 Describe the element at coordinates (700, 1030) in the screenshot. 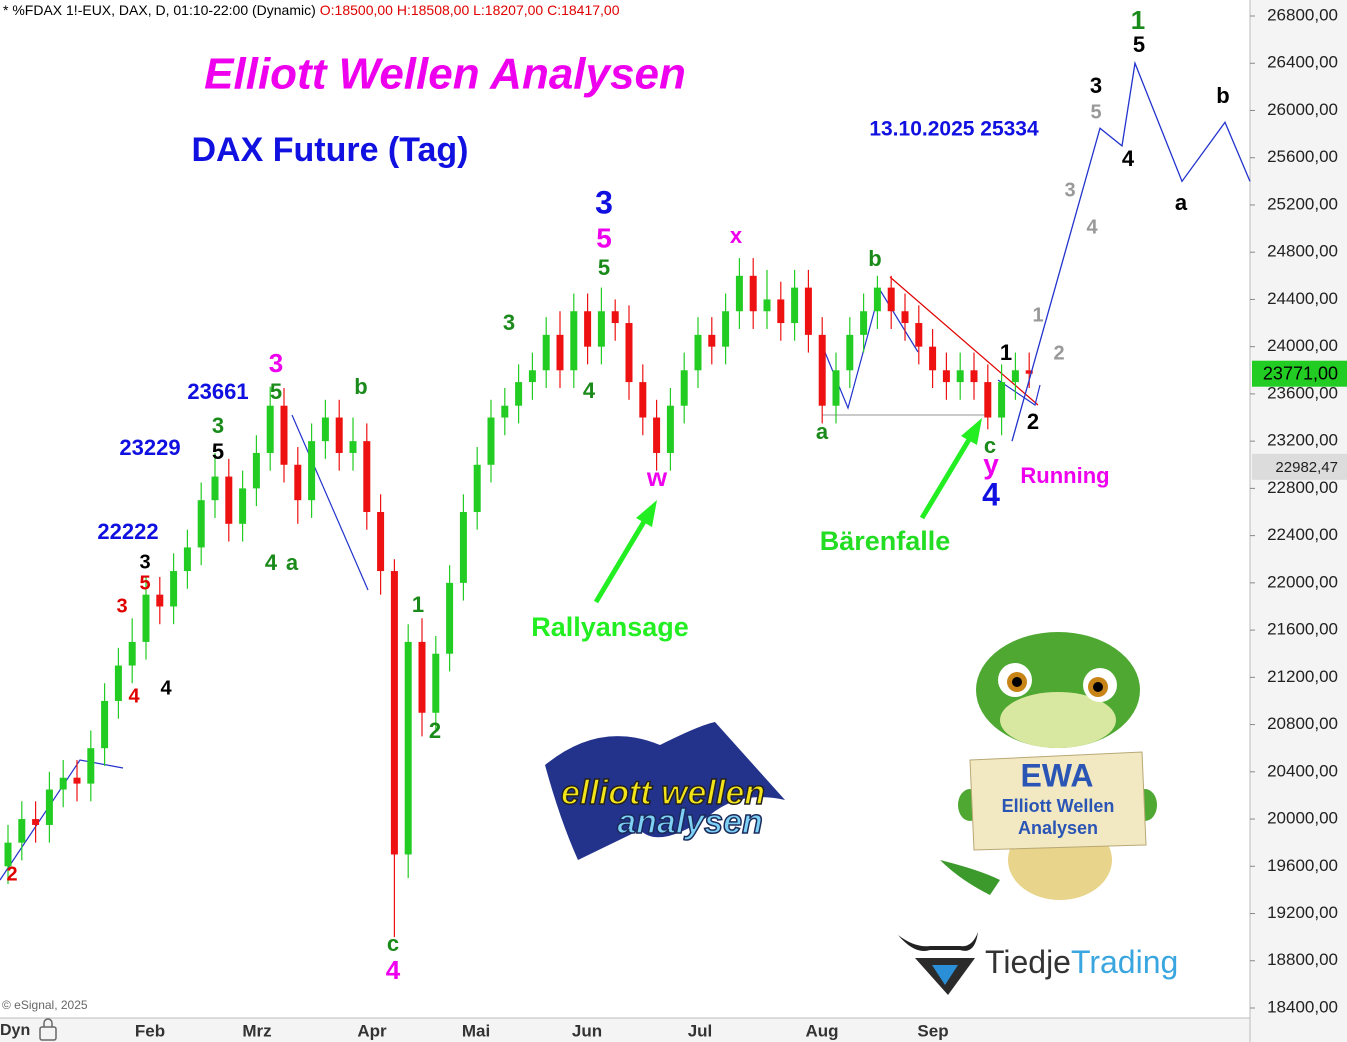

I see `x-tick-label: Jul` at that location.